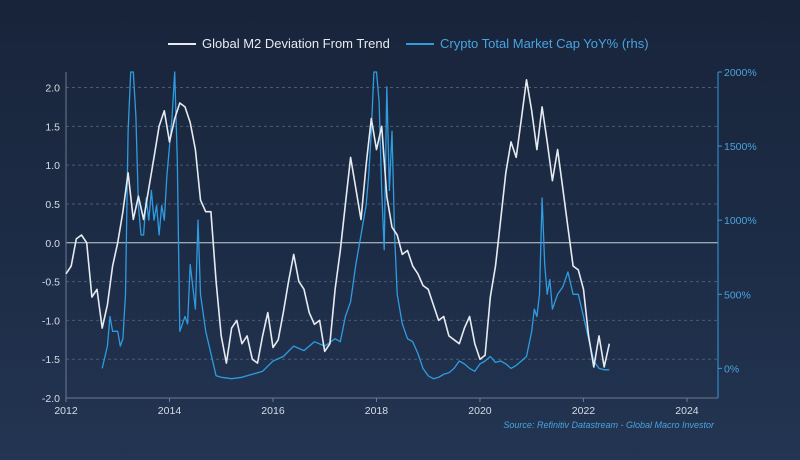  I want to click on left-tick-labels: 2.0 1.5 1.0 0.5 0.0 -0.5 -1.0 -1.5 -2.0, so click(51, 244).